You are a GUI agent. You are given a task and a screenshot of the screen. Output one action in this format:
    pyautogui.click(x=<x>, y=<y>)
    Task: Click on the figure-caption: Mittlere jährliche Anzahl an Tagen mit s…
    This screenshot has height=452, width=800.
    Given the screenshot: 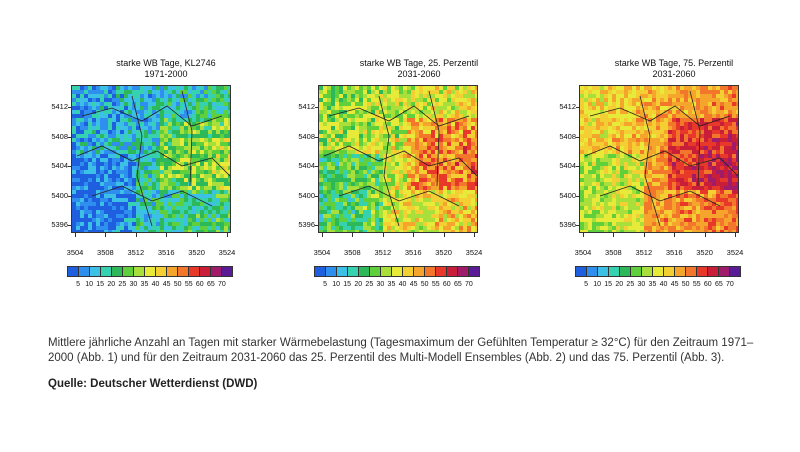 What is the action you would take?
    pyautogui.click(x=401, y=350)
    